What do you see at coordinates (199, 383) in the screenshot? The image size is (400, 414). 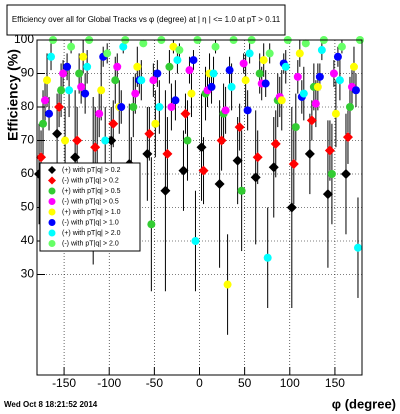 I see `x-tick-label: 0` at bounding box center [199, 383].